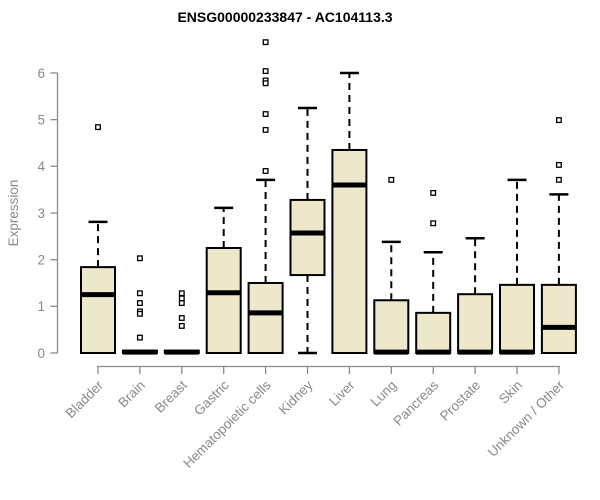 This screenshot has width=600, height=500. What do you see at coordinates (41, 213) in the screenshot?
I see `y-axis-tick-label: 3` at bounding box center [41, 213].